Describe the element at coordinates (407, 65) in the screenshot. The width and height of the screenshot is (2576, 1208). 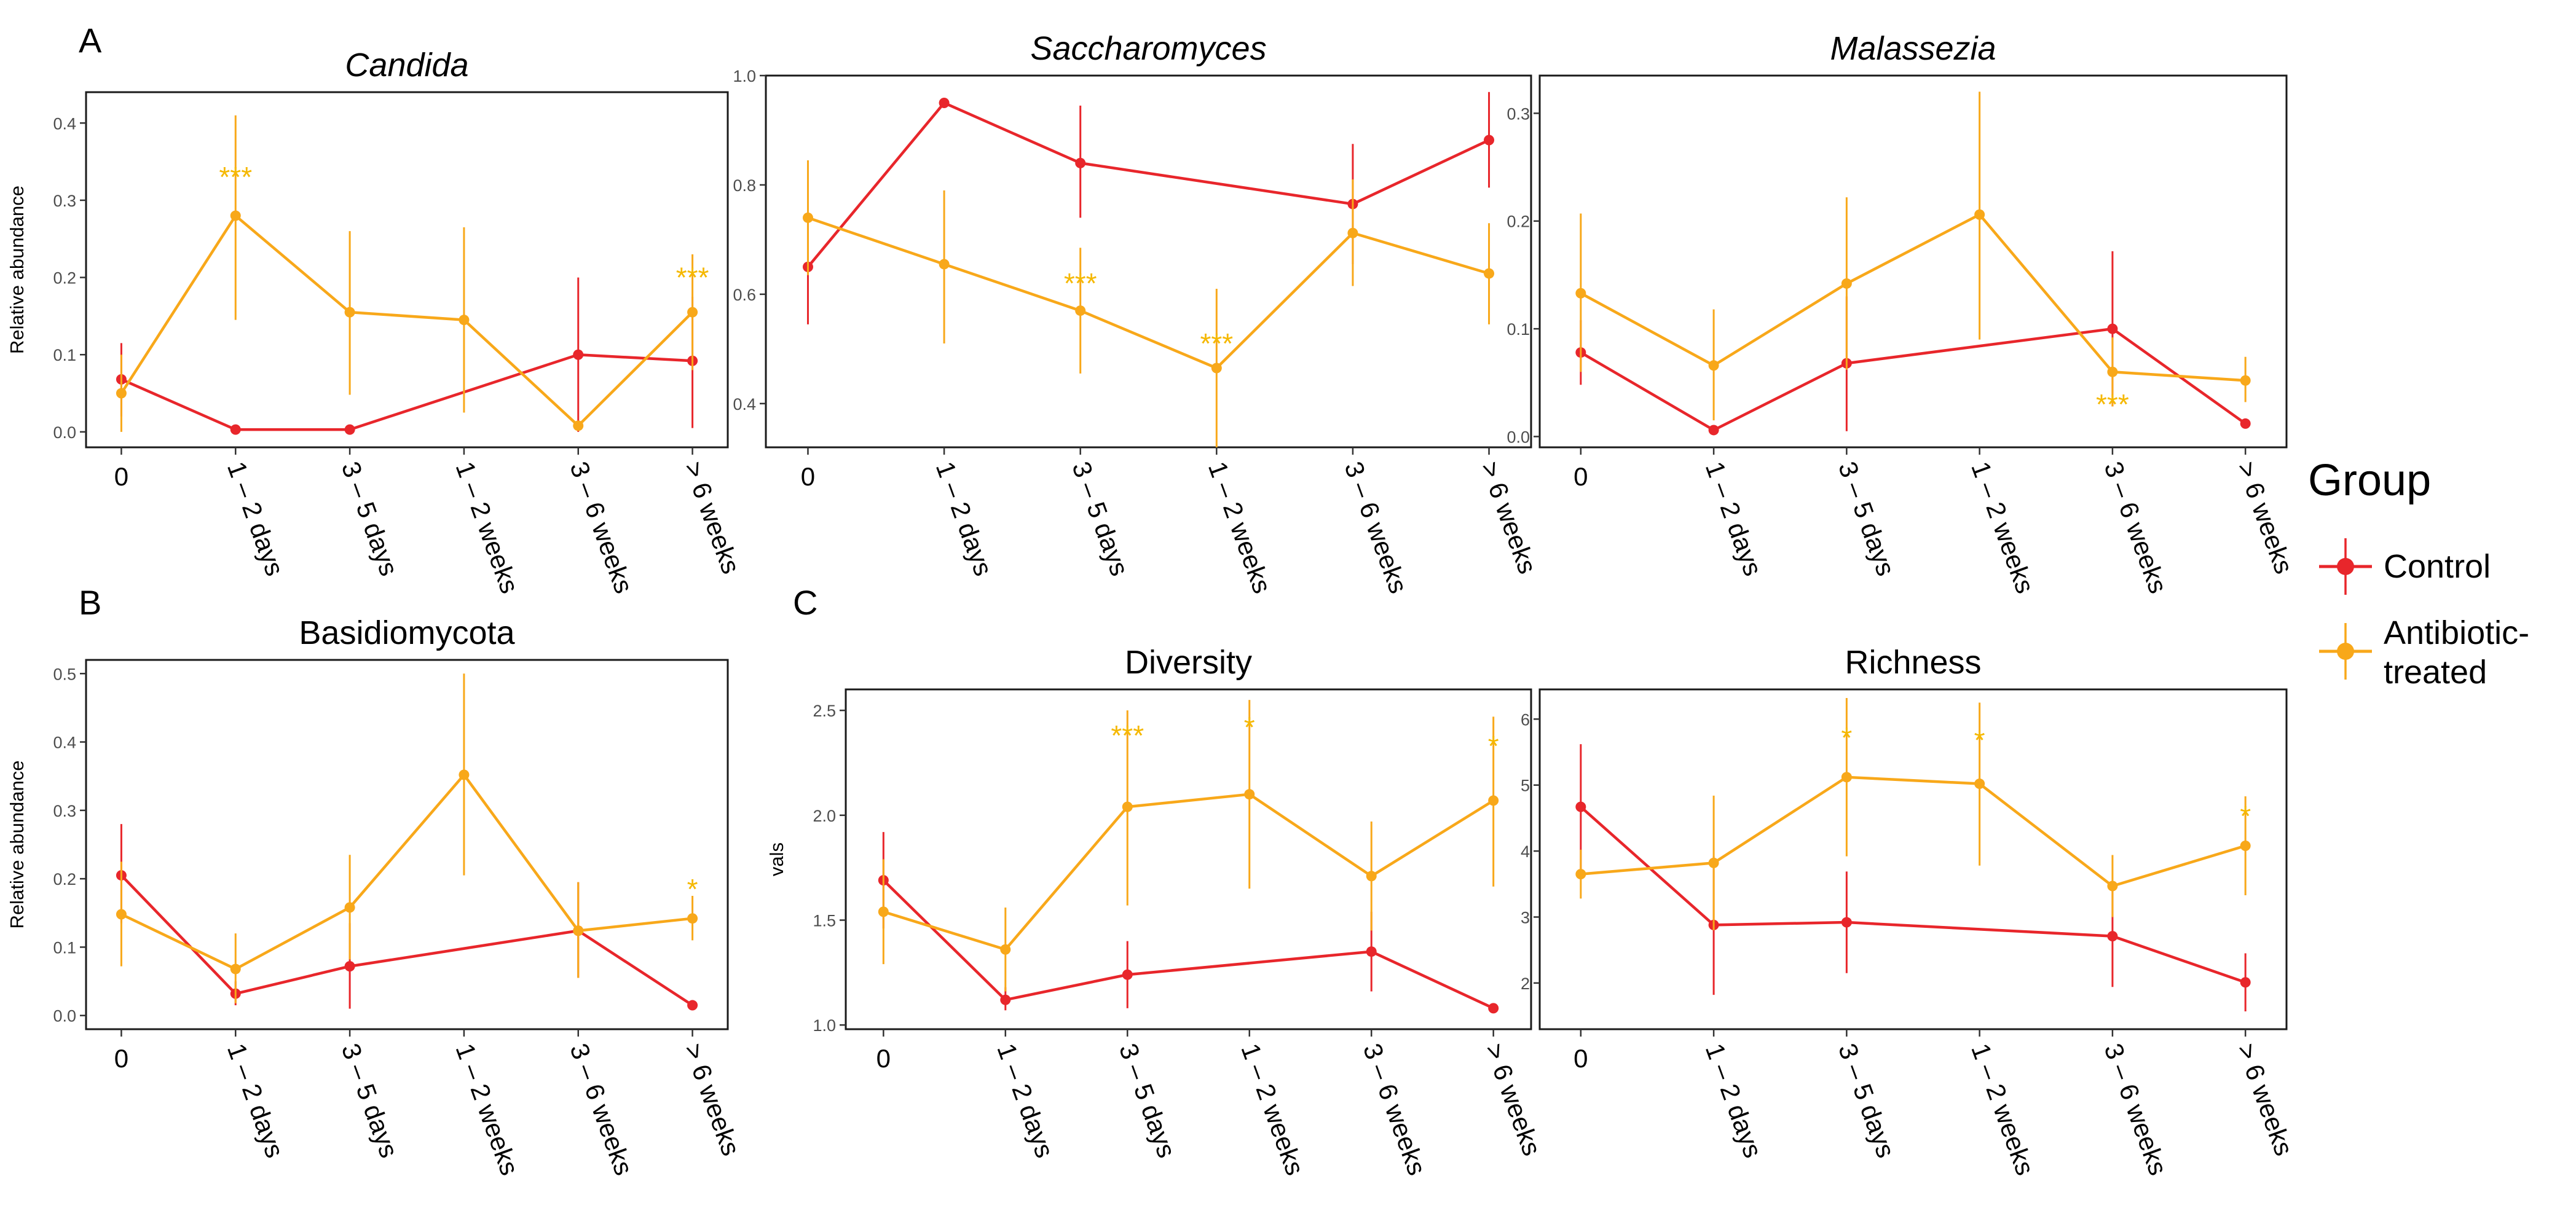
I see `panel-title-candida: Candida` at that location.